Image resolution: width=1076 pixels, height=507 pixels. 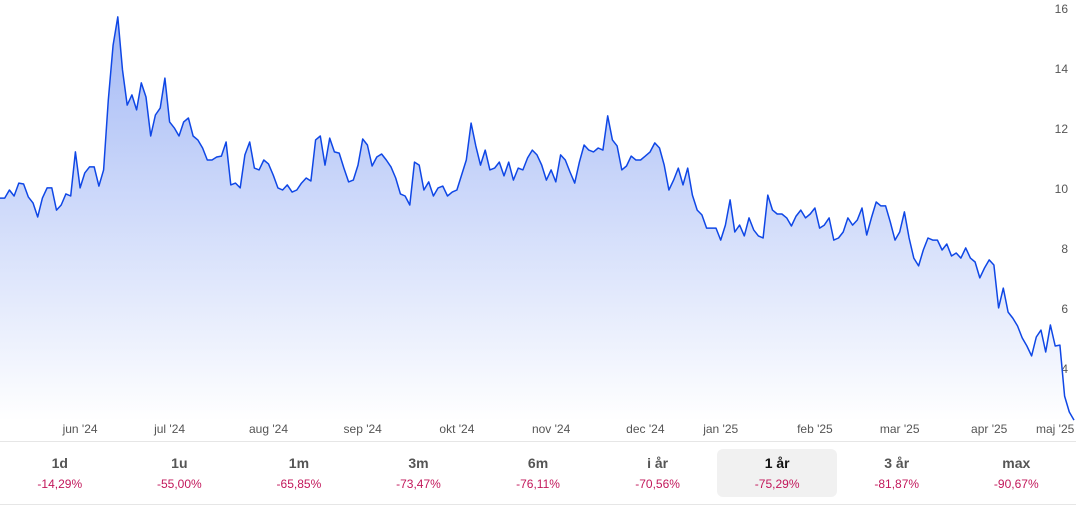 What do you see at coordinates (268, 429) in the screenshot?
I see `x-tick-label: aug '24` at bounding box center [268, 429].